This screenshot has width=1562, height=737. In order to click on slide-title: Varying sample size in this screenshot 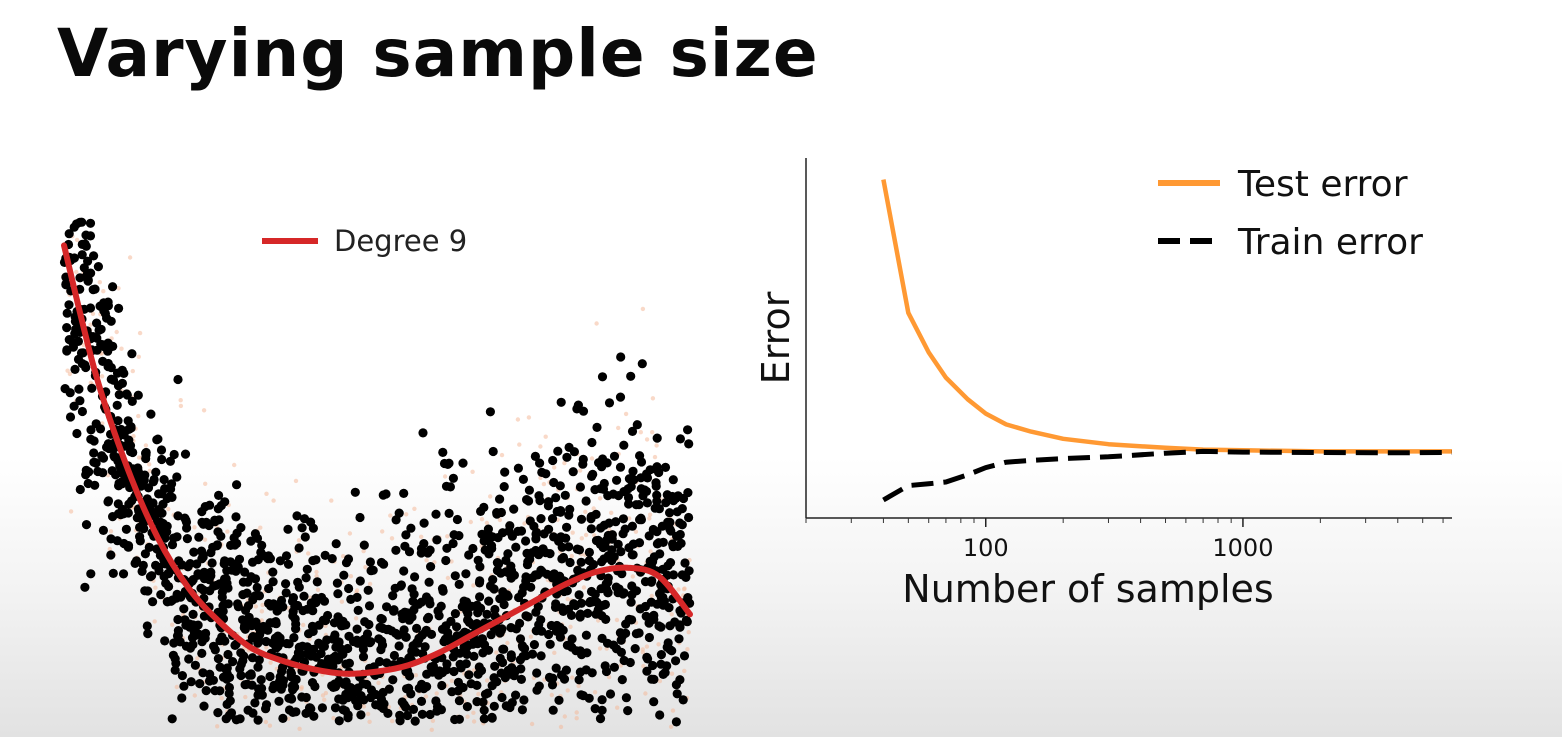, I will do `click(438, 53)`.